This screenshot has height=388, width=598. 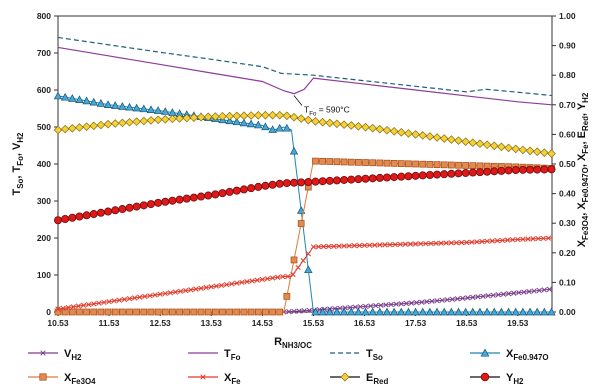 What do you see at coordinates (44, 238) in the screenshot?
I see `y-left-tick-label: 200` at bounding box center [44, 238].